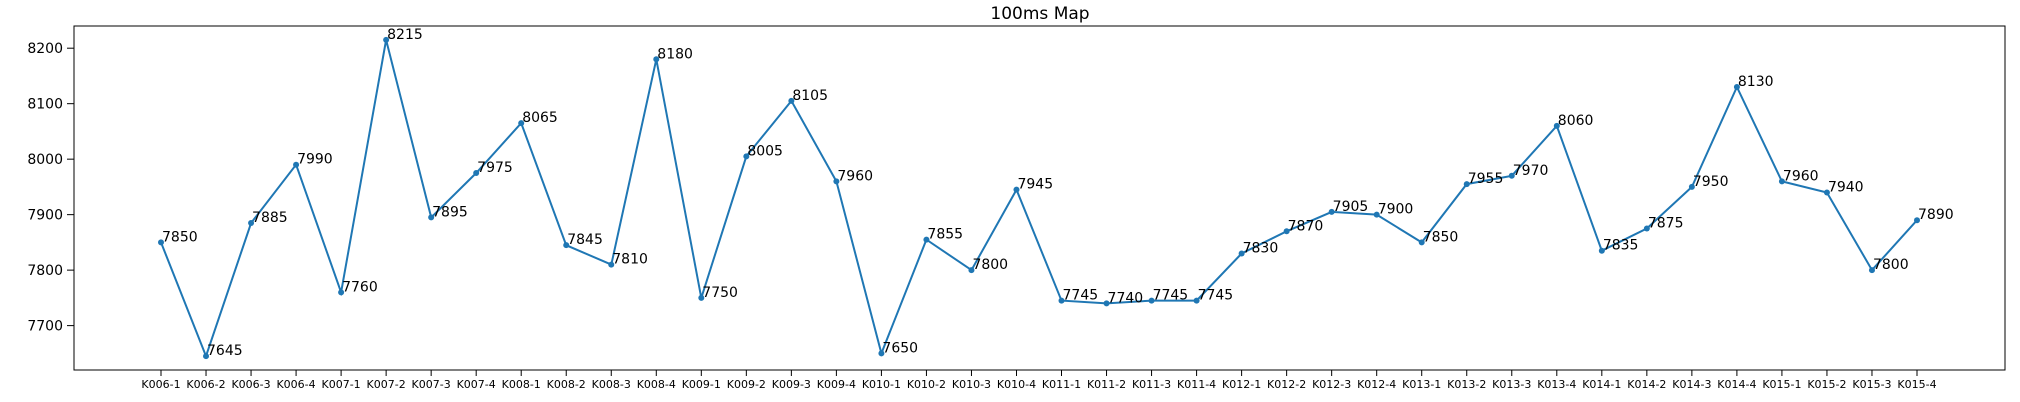  Describe the element at coordinates (611, 384) in the screenshot. I see `x-tick-label: K008-3` at that location.